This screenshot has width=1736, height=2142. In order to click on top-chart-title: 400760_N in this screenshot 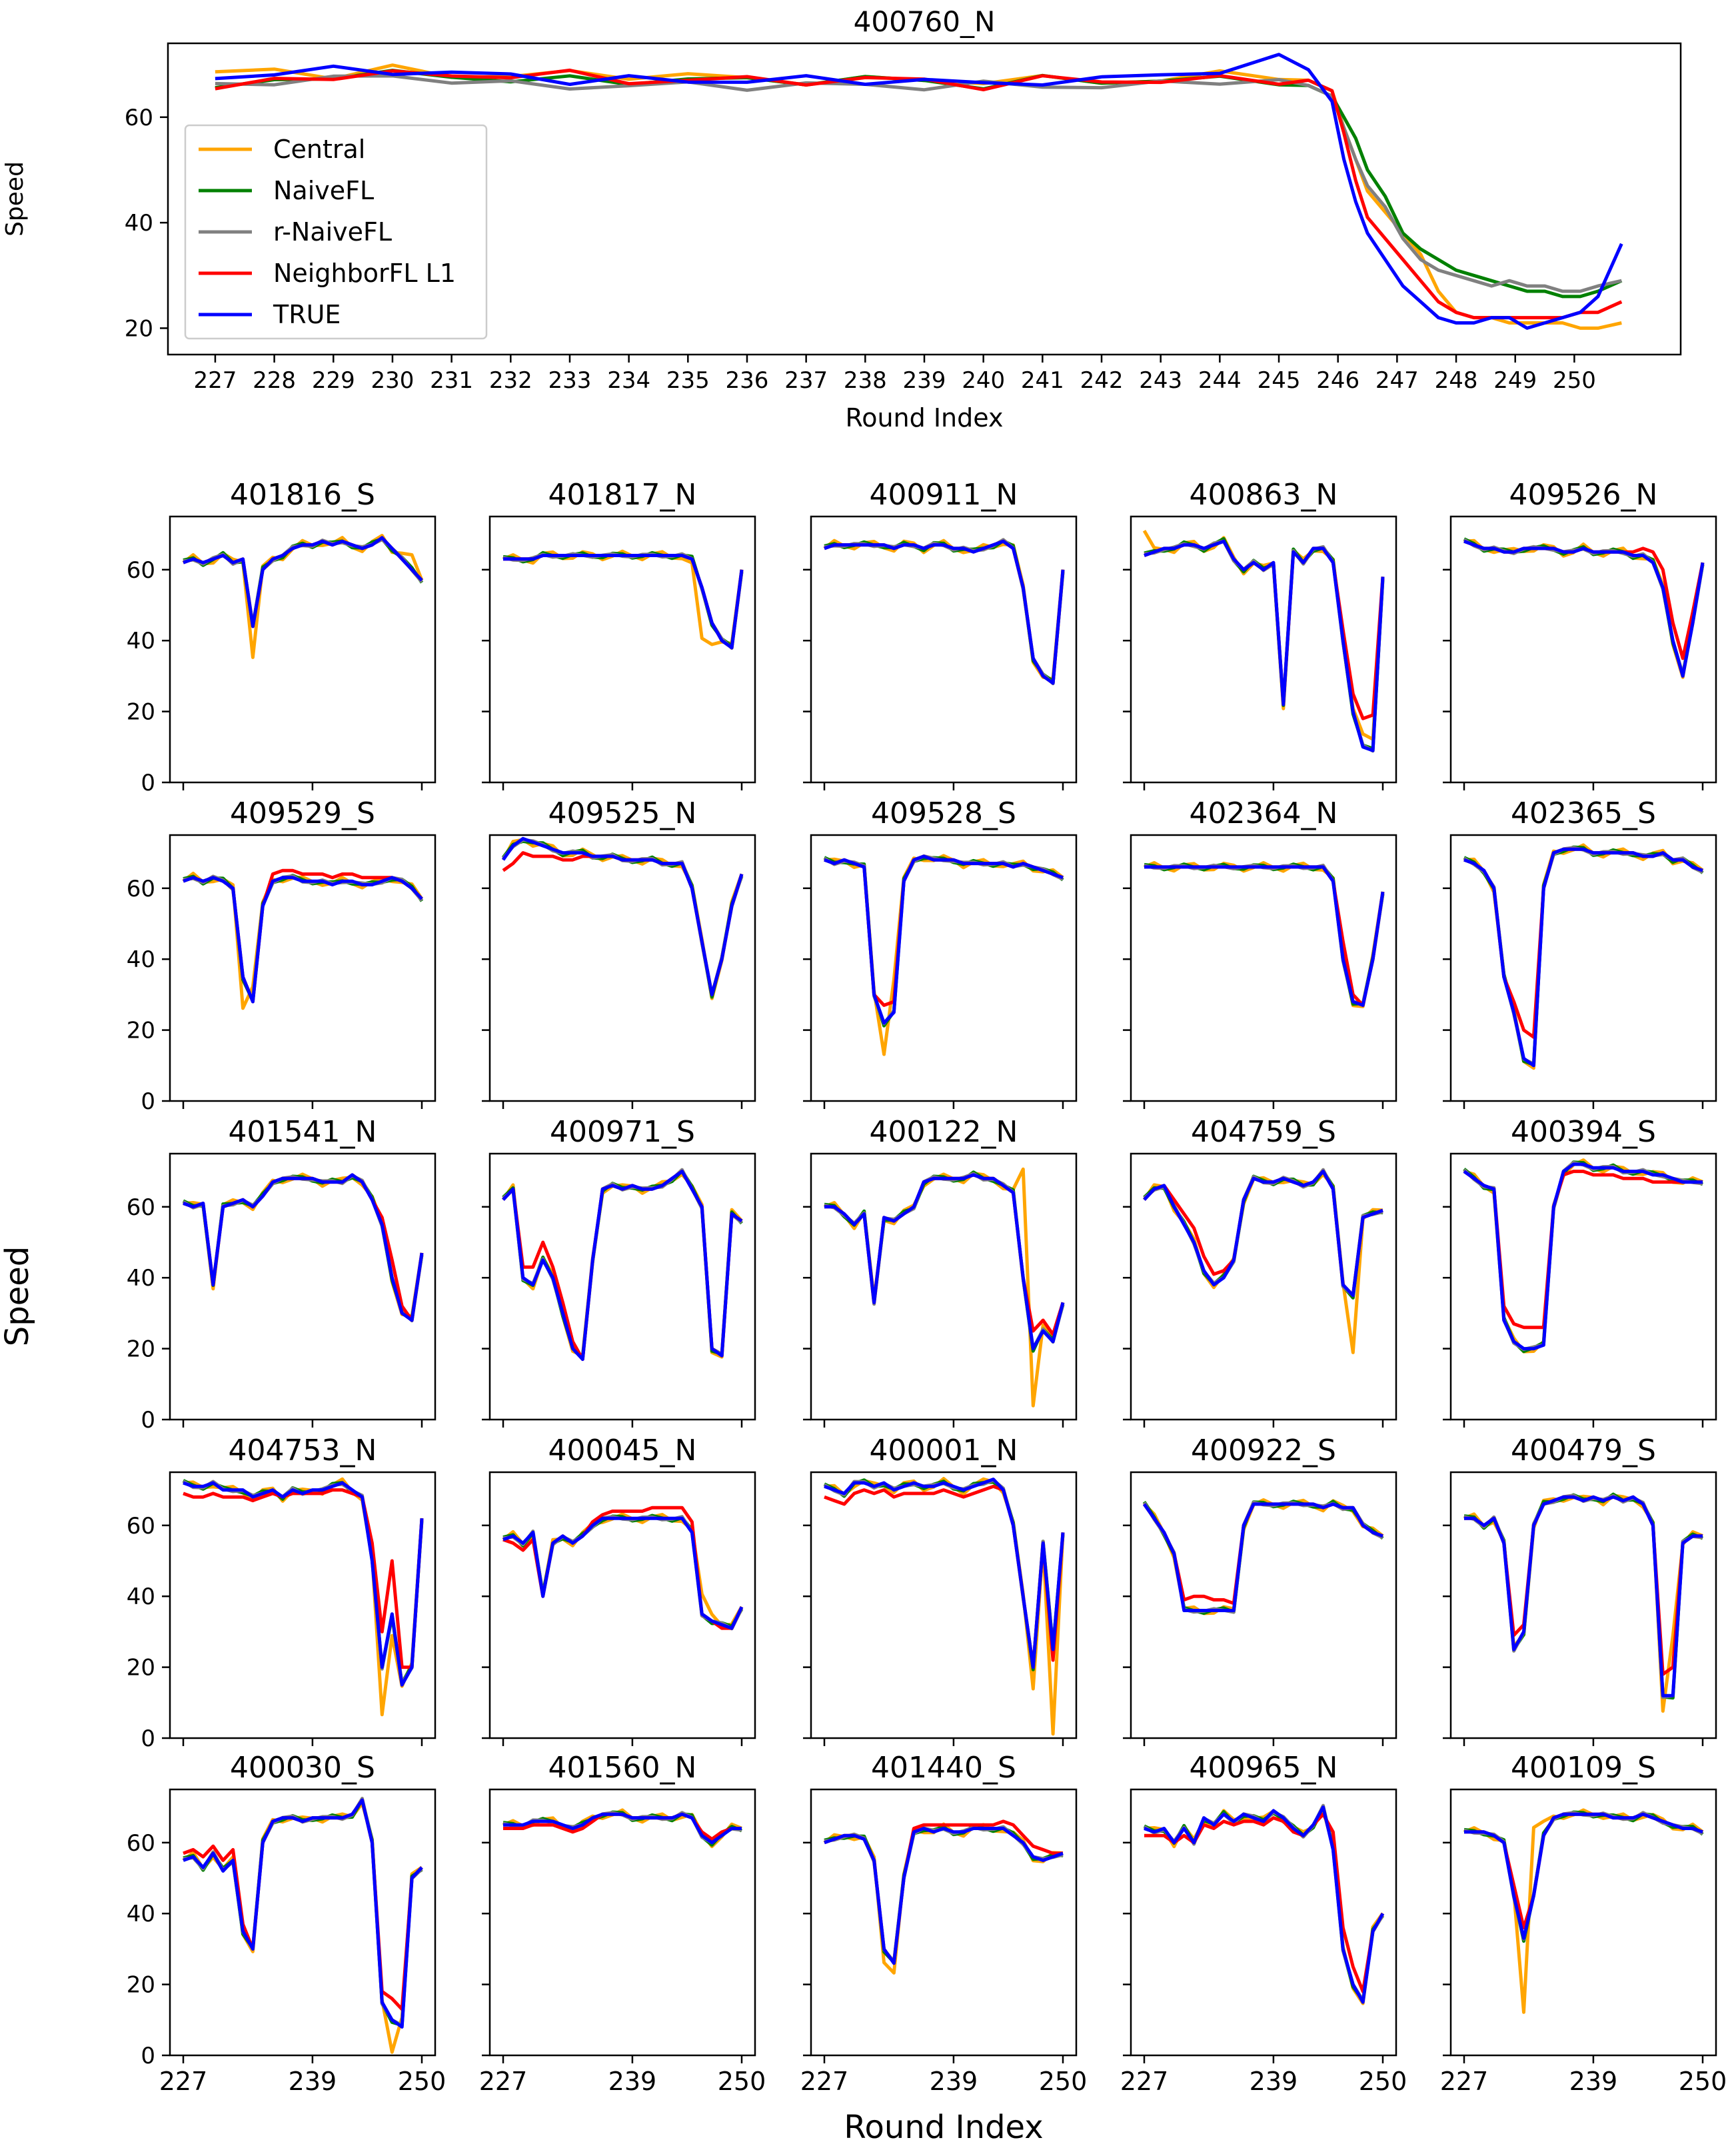, I will do `click(925, 21)`.